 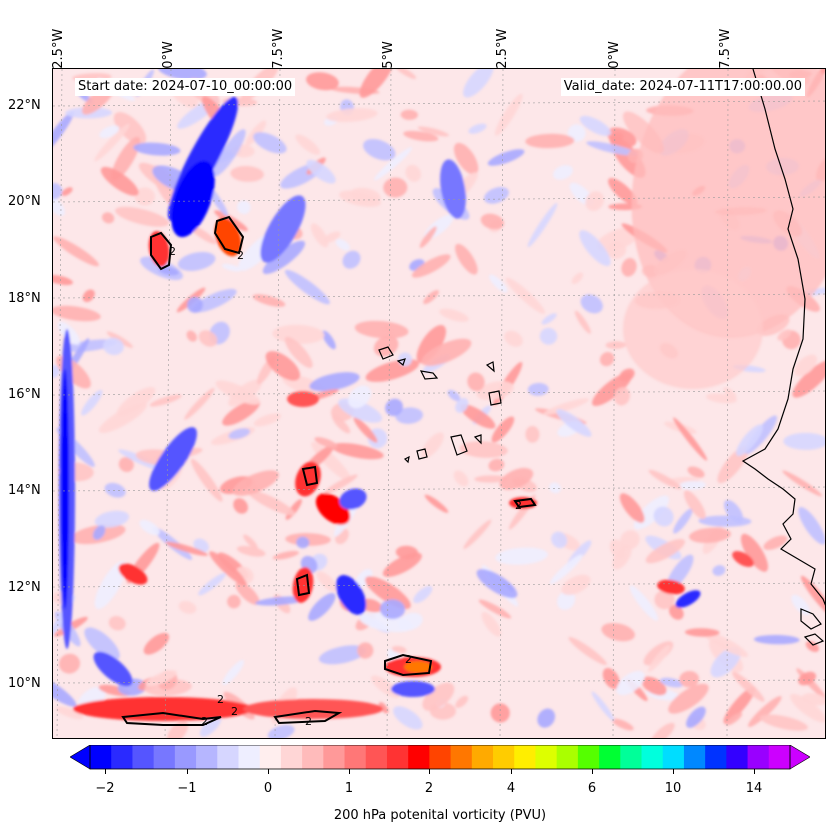 What do you see at coordinates (185, 87) in the screenshot?
I see `start-date-label: Start date: 2024-07-10_00:00:00` at bounding box center [185, 87].